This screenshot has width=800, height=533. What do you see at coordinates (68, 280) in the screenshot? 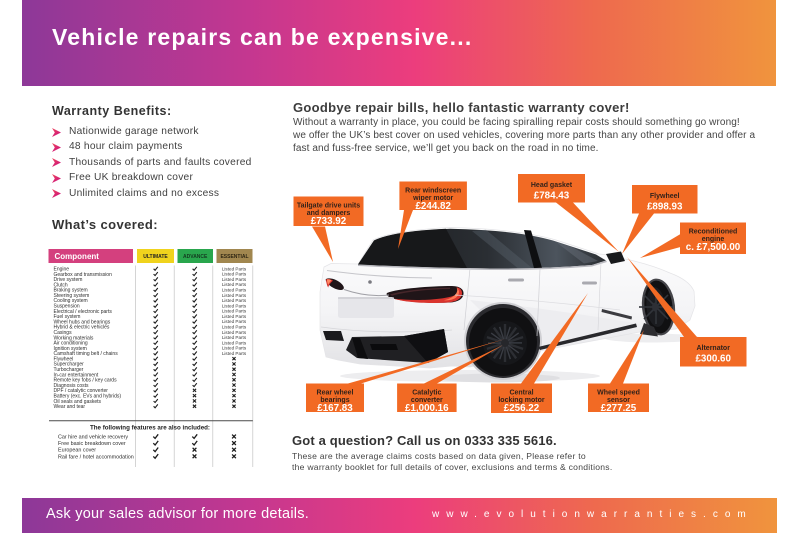
I see `svg-text: Drive system` at bounding box center [68, 280].